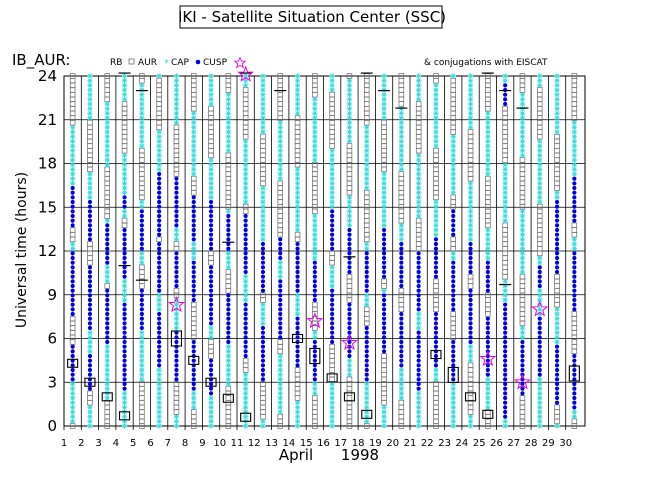 Image resolution: width=650 pixels, height=500 pixels. What do you see at coordinates (64, 443) in the screenshot?
I see `x-tick-label: 1` at bounding box center [64, 443].